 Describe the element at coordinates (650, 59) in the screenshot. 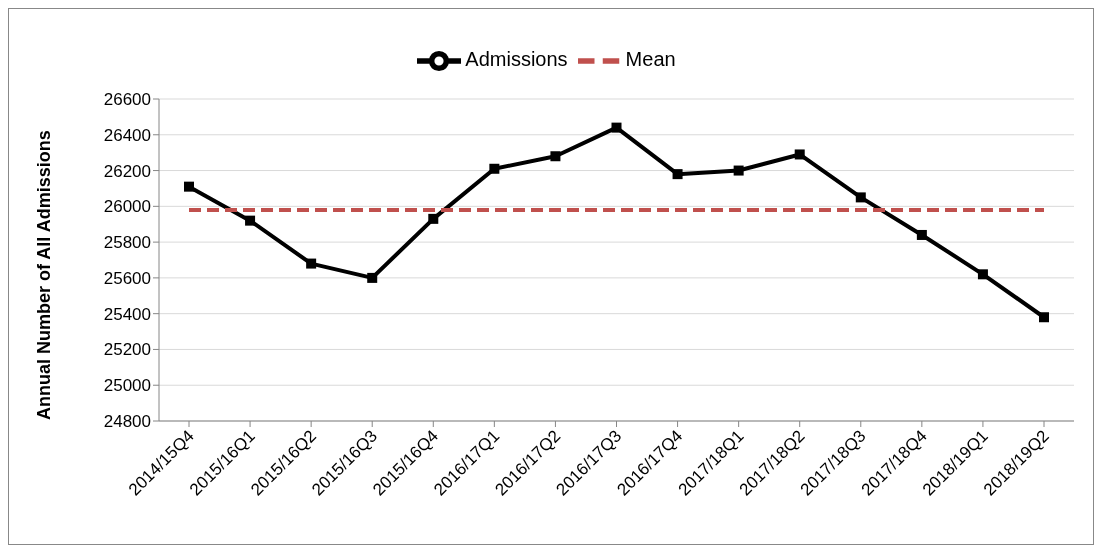

I see `legend-label: Mean` at that location.